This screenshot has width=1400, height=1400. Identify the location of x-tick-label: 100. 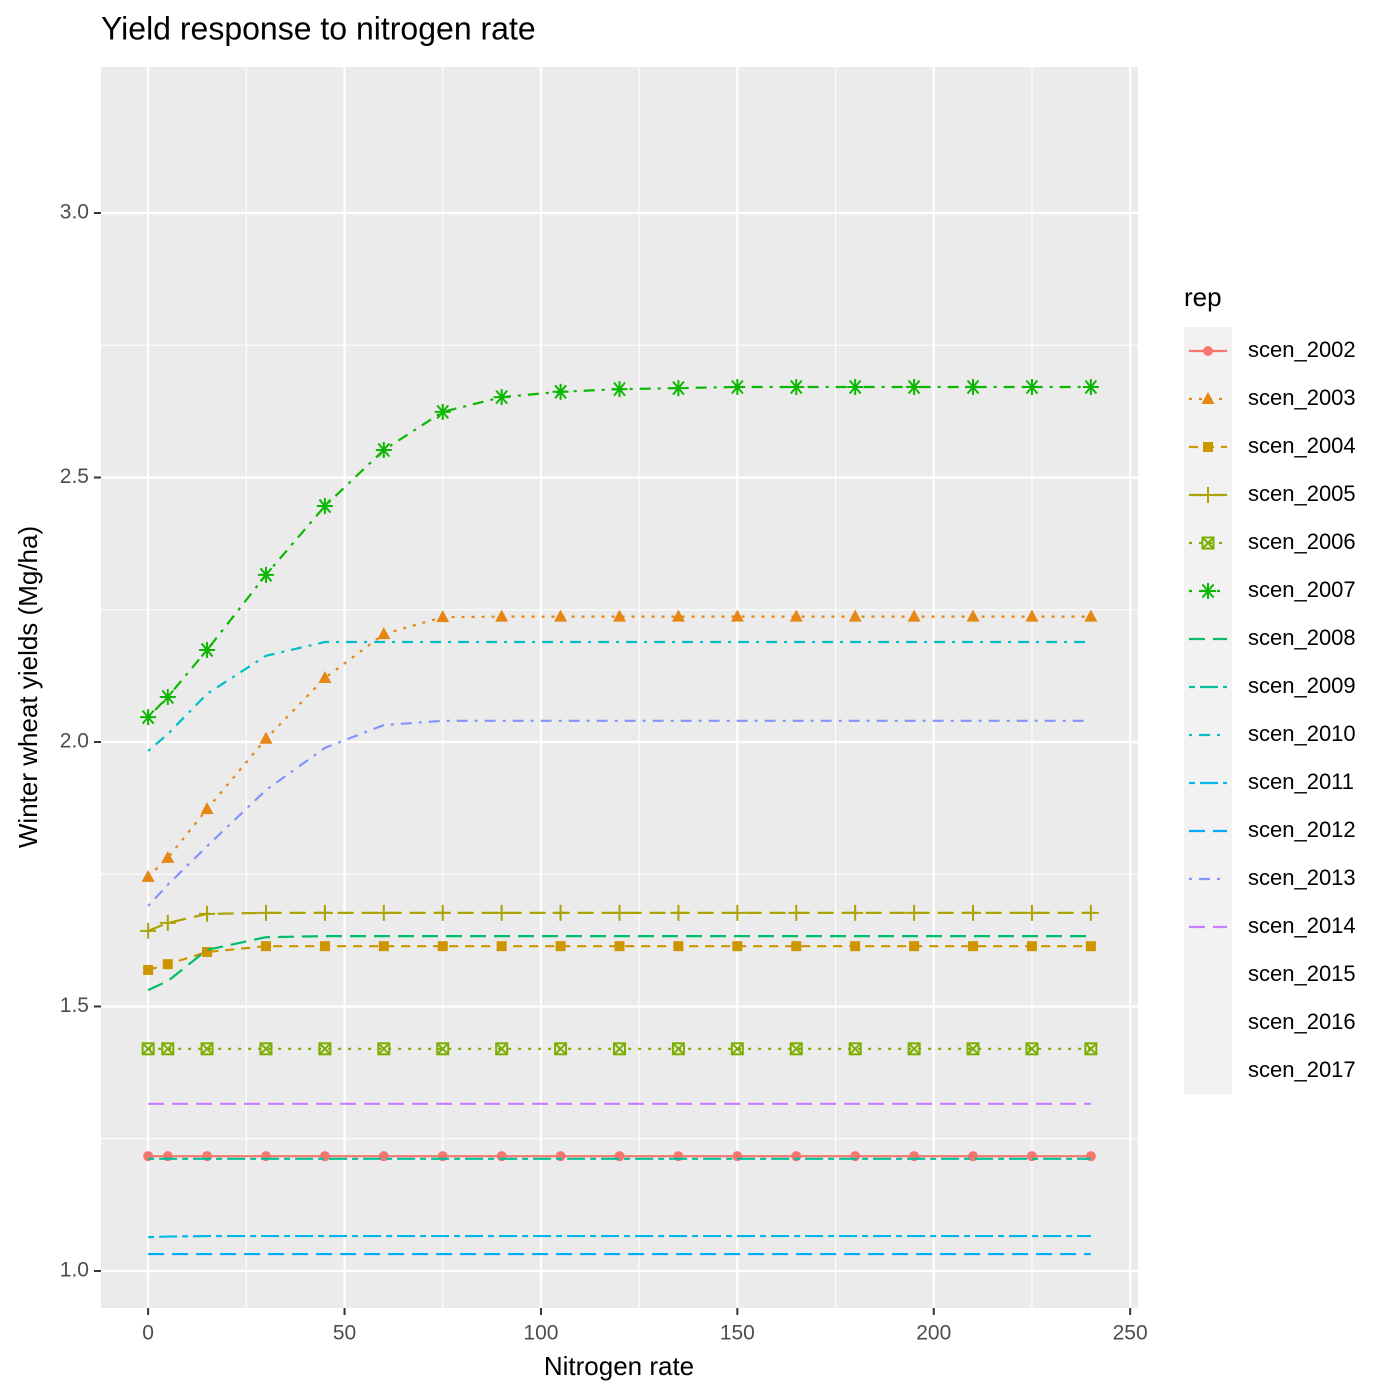
(540, 1333).